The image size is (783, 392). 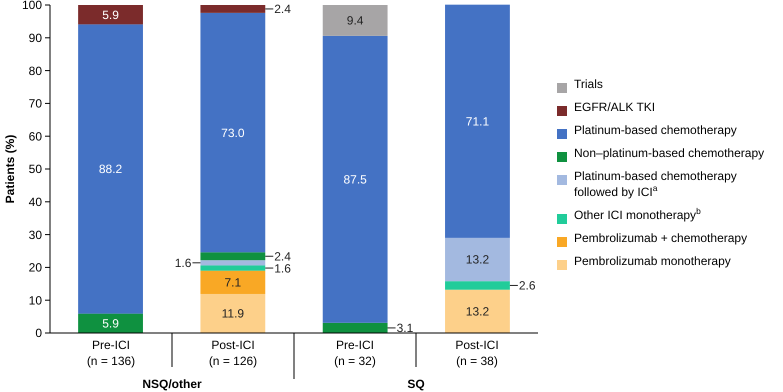 What do you see at coordinates (35, 300) in the screenshot?
I see `y-tick-label: 10` at bounding box center [35, 300].